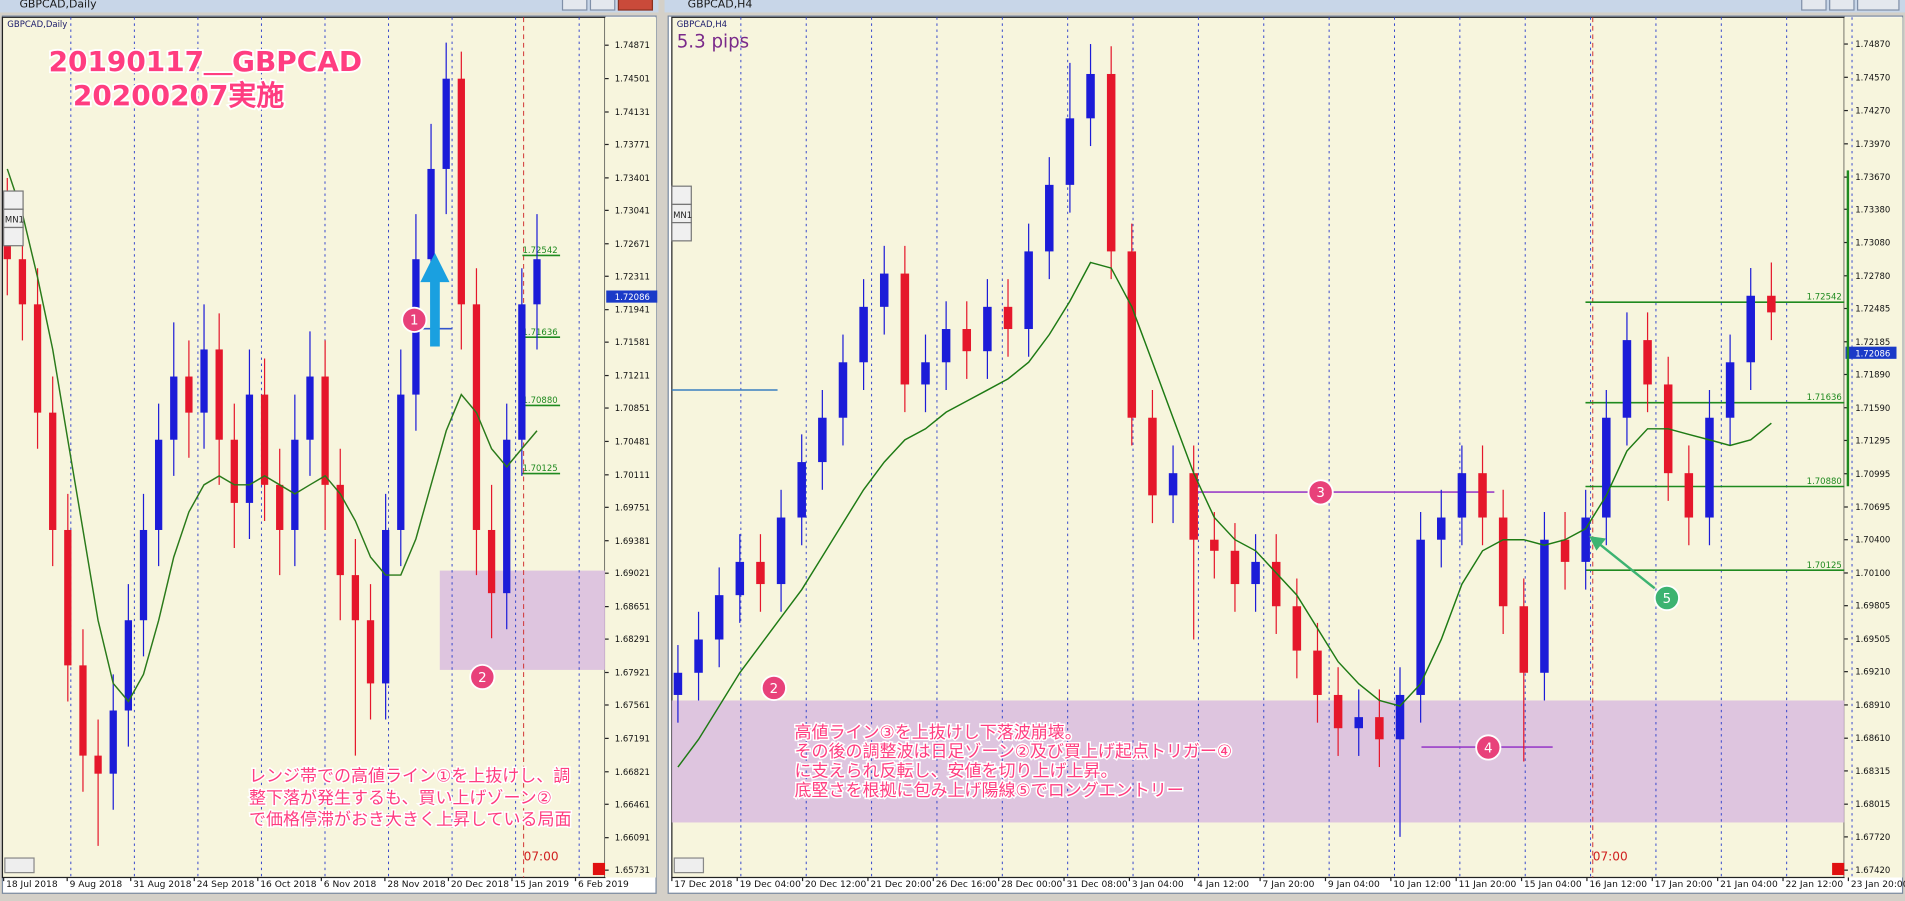 The image size is (1905, 901). What do you see at coordinates (1872, 805) in the screenshot?
I see `y-tick-label: 1.68015` at bounding box center [1872, 805].